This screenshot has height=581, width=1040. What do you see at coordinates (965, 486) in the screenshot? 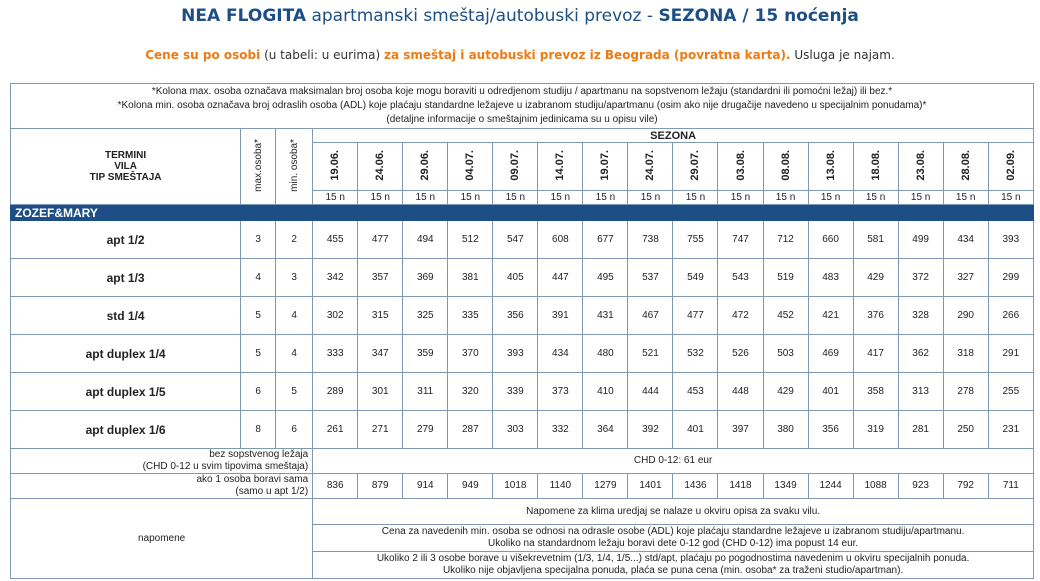
I see `price-cell: 792` at bounding box center [965, 486].